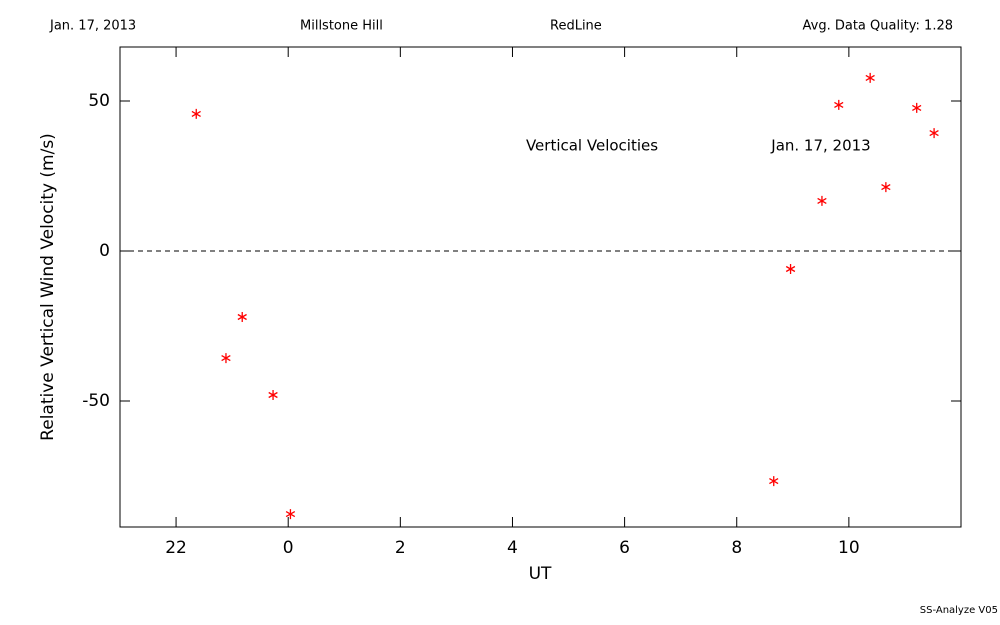 The width and height of the screenshot is (1000, 625). Describe the element at coordinates (512, 548) in the screenshot. I see `x-tick-label: 4` at that location.